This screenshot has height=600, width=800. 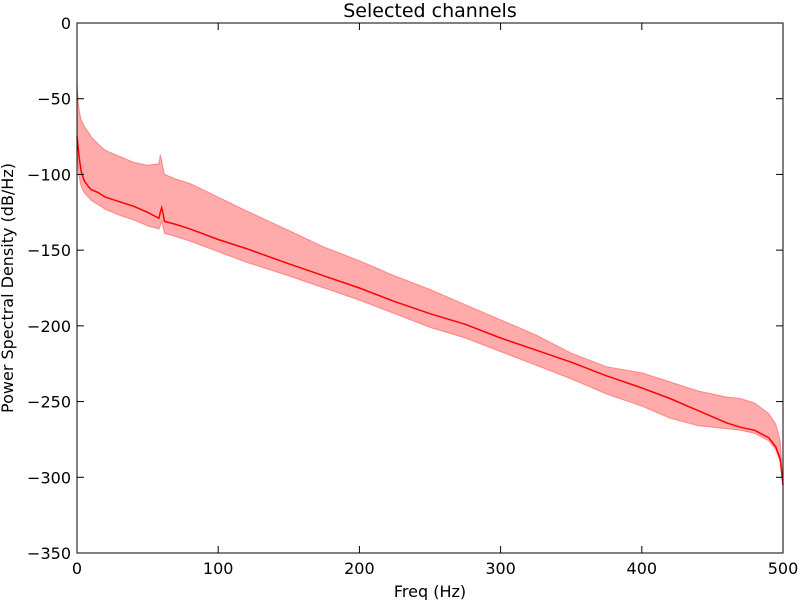 What do you see at coordinates (783, 568) in the screenshot?
I see `x-tick-label: 500` at bounding box center [783, 568].